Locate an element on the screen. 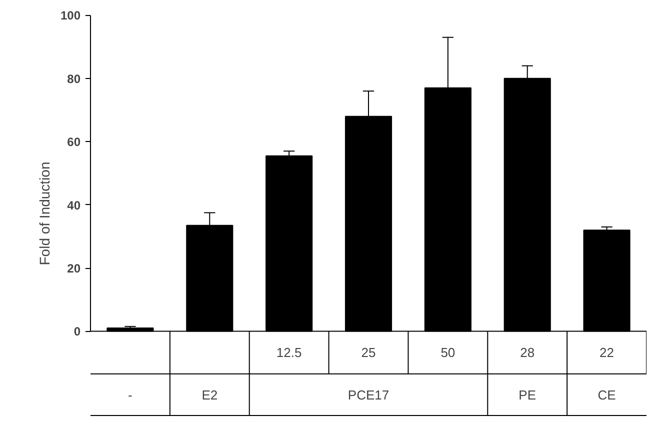 The image size is (671, 424). y-tick-label: 40 is located at coordinates (74, 205).